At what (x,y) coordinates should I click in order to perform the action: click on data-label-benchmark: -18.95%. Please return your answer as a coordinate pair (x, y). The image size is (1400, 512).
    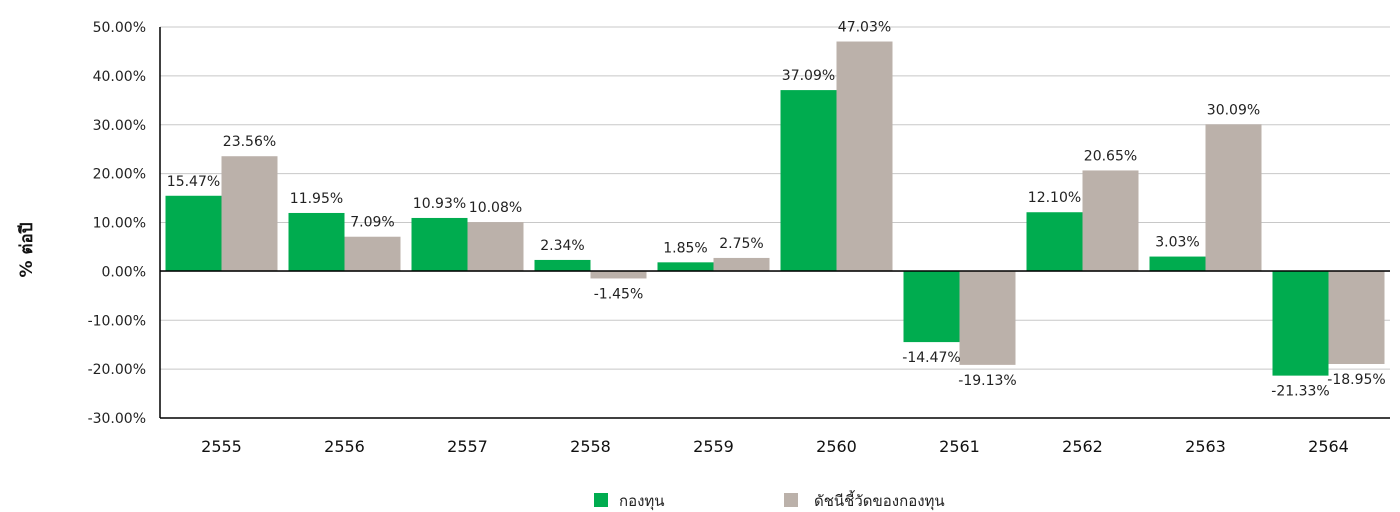
    Looking at the image, I should click on (1356, 380).